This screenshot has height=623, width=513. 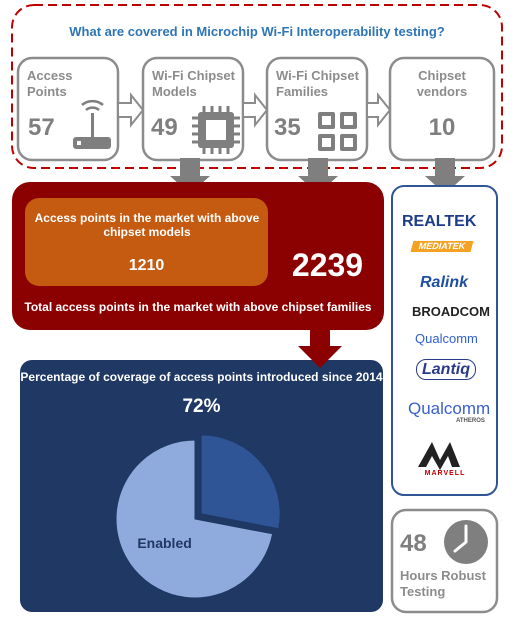 I want to click on chip-core, so click(x=216, y=130).